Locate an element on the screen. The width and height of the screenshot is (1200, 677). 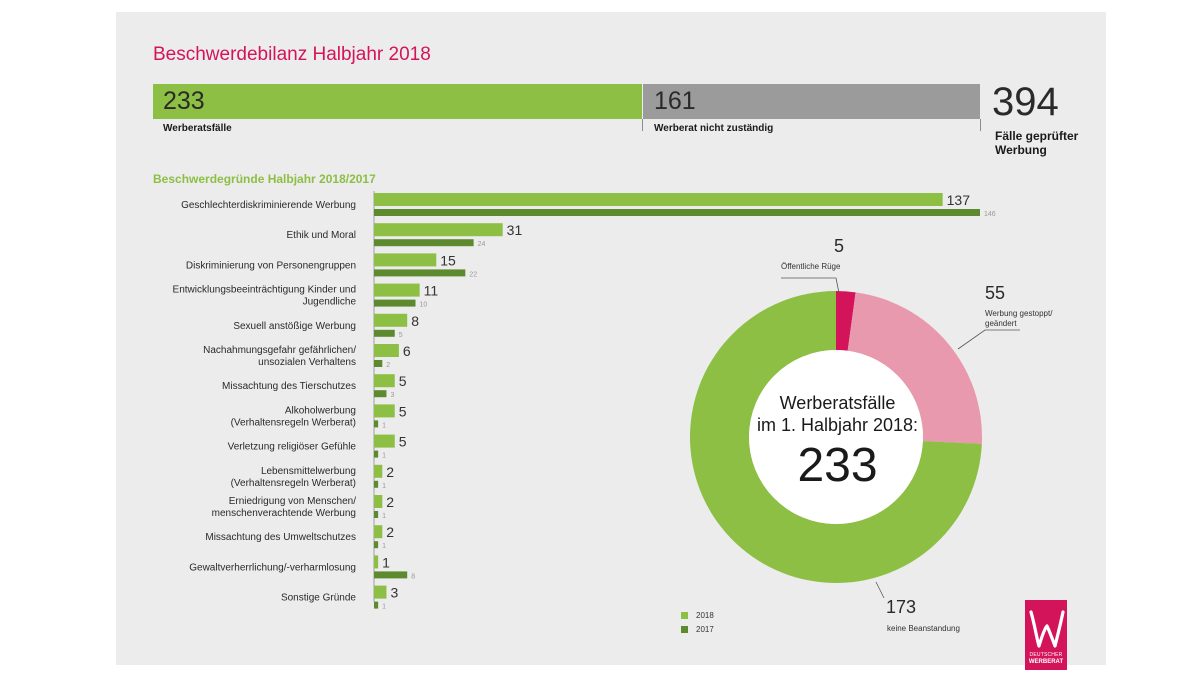
leader-line-ruege is located at coordinates (810, 285).